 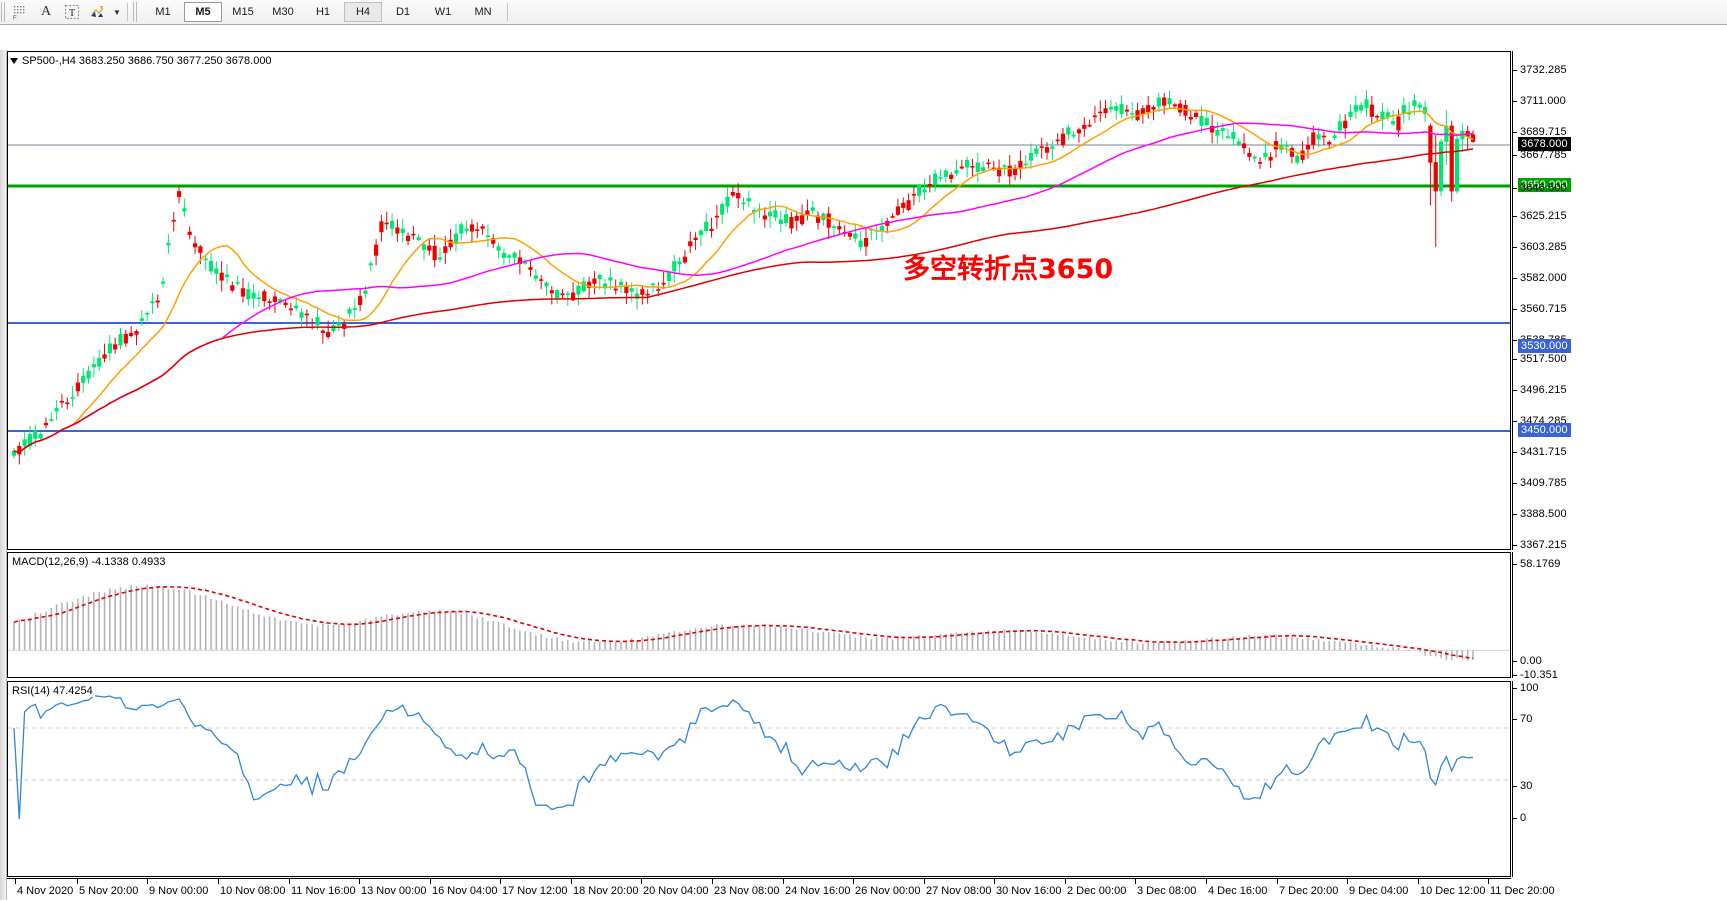 What do you see at coordinates (403, 12) in the screenshot?
I see `timeframe-d1: D1` at bounding box center [403, 12].